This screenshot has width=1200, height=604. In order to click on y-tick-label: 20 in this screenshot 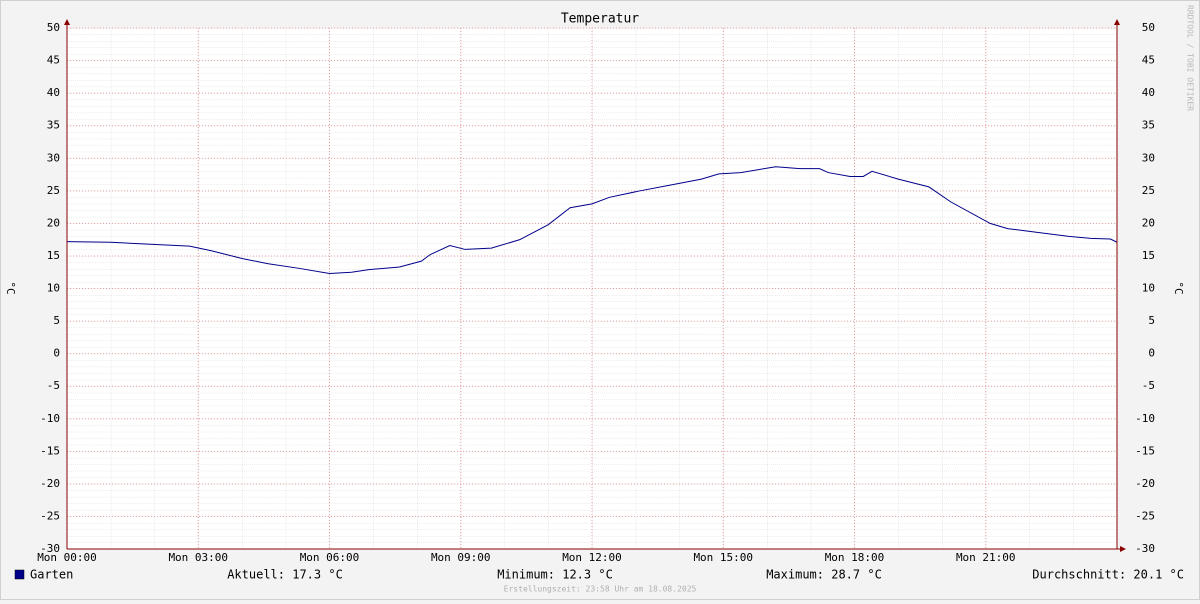, I will do `click(53, 222)`.